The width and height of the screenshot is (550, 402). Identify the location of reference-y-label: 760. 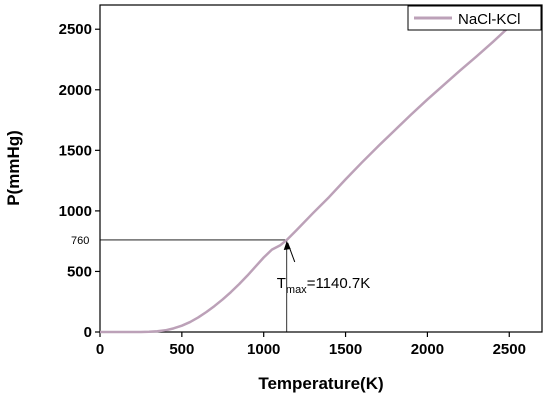
(80, 241).